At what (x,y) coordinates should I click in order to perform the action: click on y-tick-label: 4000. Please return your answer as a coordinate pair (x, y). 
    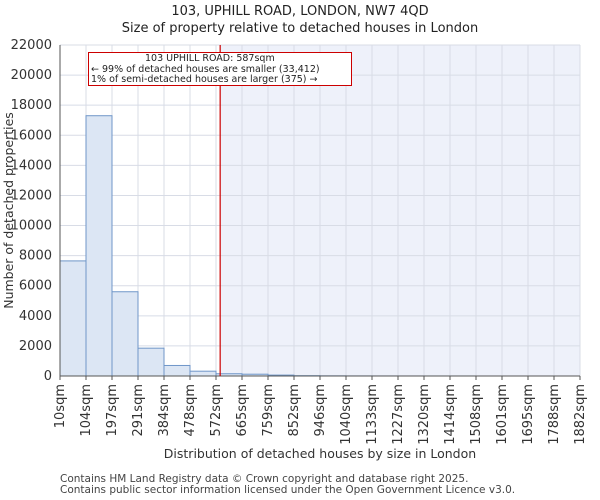
    Looking at the image, I should click on (35, 316).